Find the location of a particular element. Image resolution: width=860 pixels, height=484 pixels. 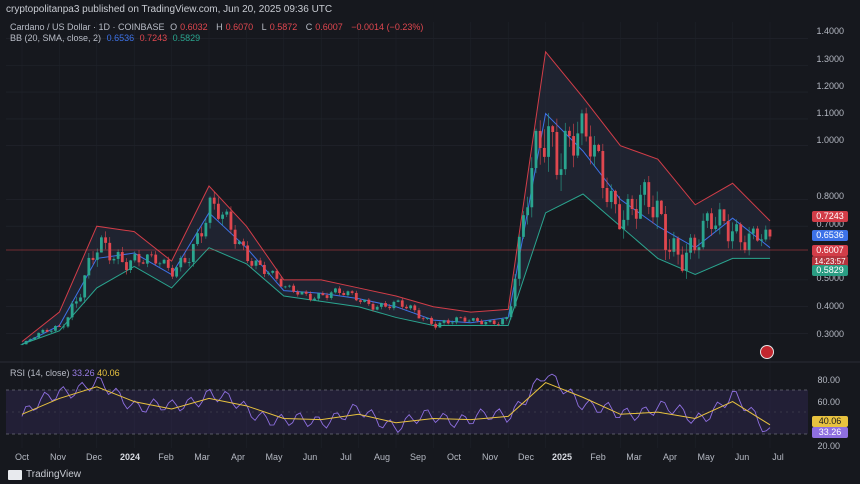

price-tick: 0.7000 is located at coordinates (830, 224).